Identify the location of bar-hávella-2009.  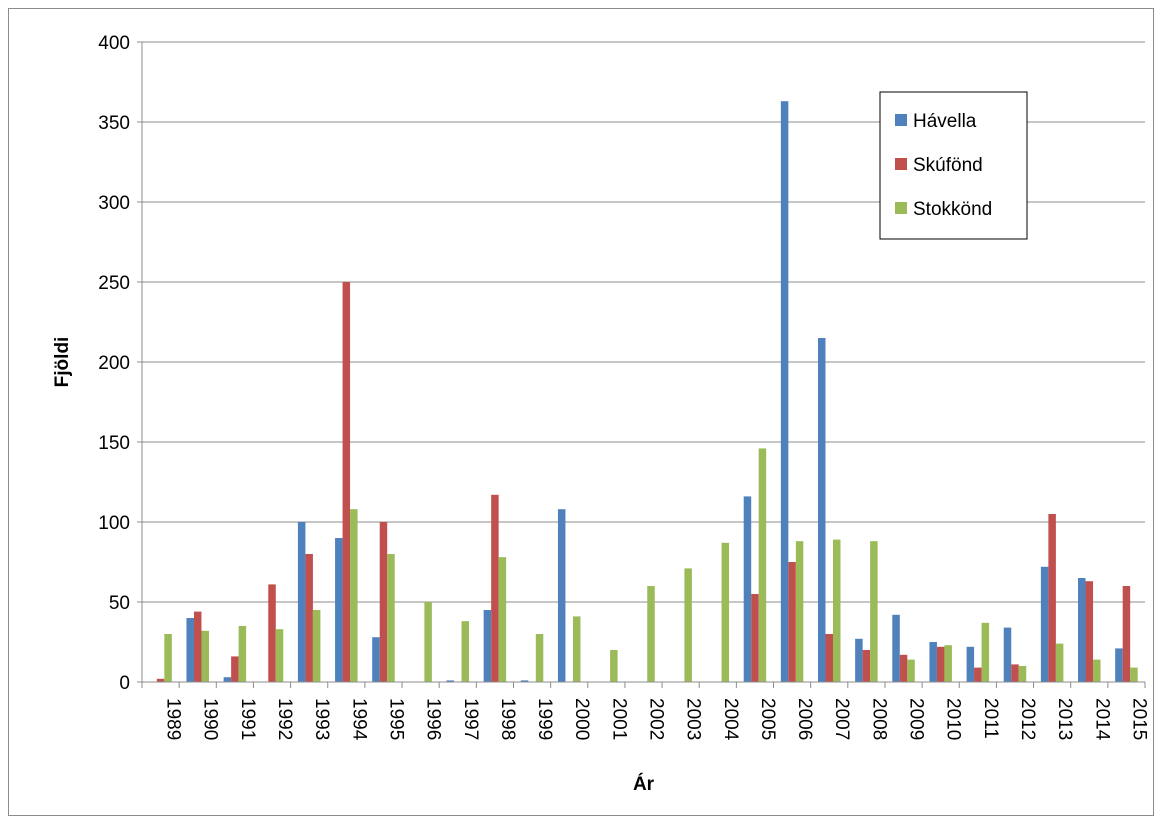
(896, 648).